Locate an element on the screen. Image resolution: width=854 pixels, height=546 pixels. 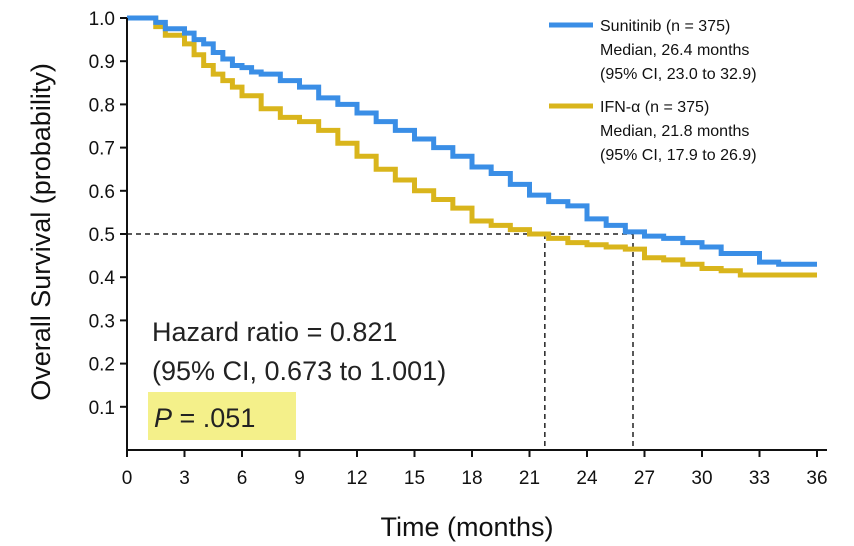
x-tick-label: 6 is located at coordinates (242, 478).